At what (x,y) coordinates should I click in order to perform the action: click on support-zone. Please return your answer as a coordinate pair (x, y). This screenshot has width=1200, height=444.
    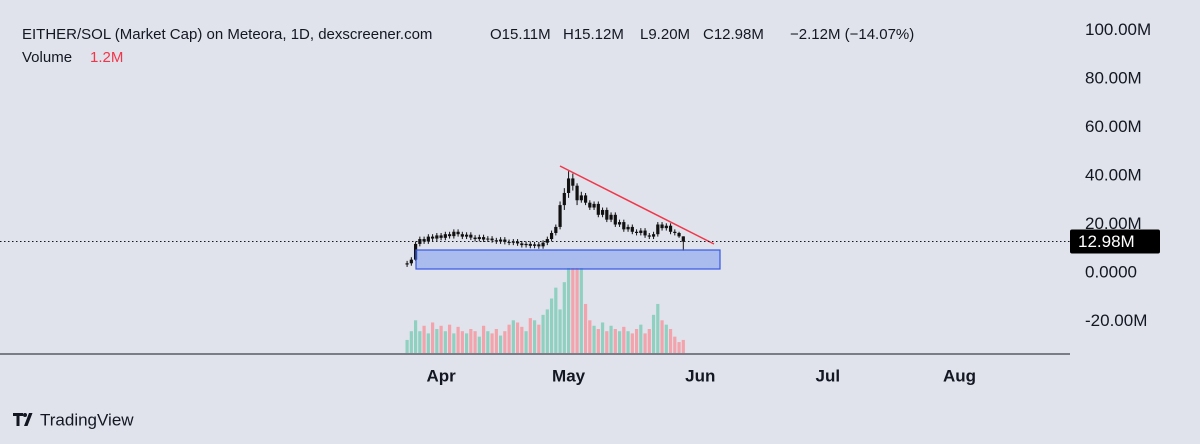
    Looking at the image, I should click on (568, 259).